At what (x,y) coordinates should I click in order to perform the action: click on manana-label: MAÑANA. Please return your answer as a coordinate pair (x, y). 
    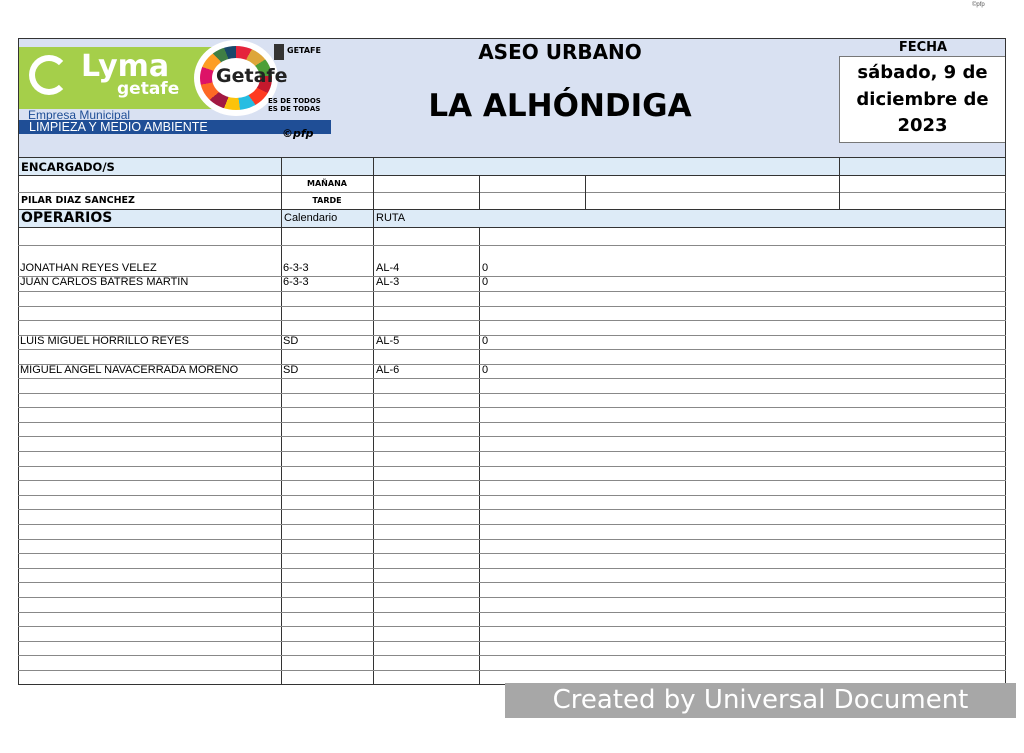
    Looking at the image, I should click on (327, 183).